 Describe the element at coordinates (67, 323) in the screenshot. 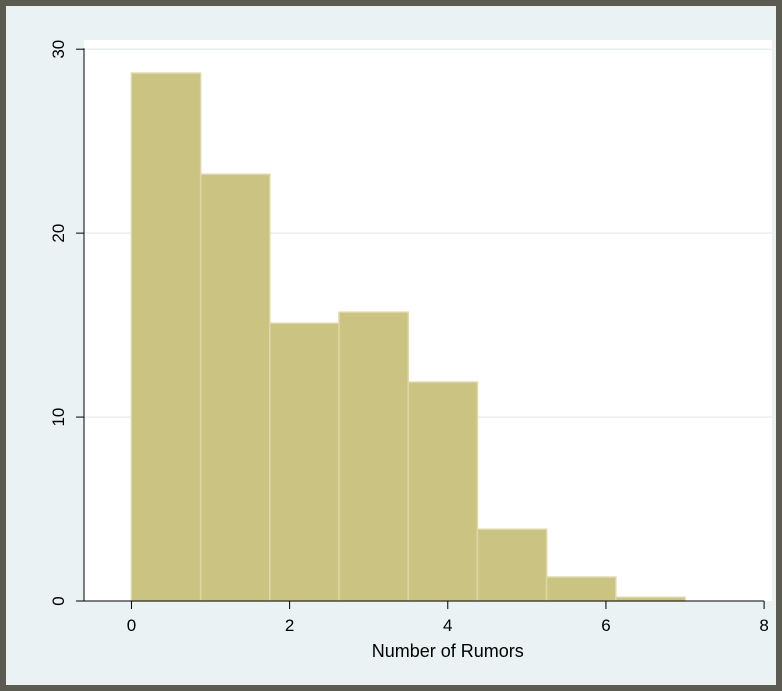

I see `y-axis: 0 10 20 30` at that location.